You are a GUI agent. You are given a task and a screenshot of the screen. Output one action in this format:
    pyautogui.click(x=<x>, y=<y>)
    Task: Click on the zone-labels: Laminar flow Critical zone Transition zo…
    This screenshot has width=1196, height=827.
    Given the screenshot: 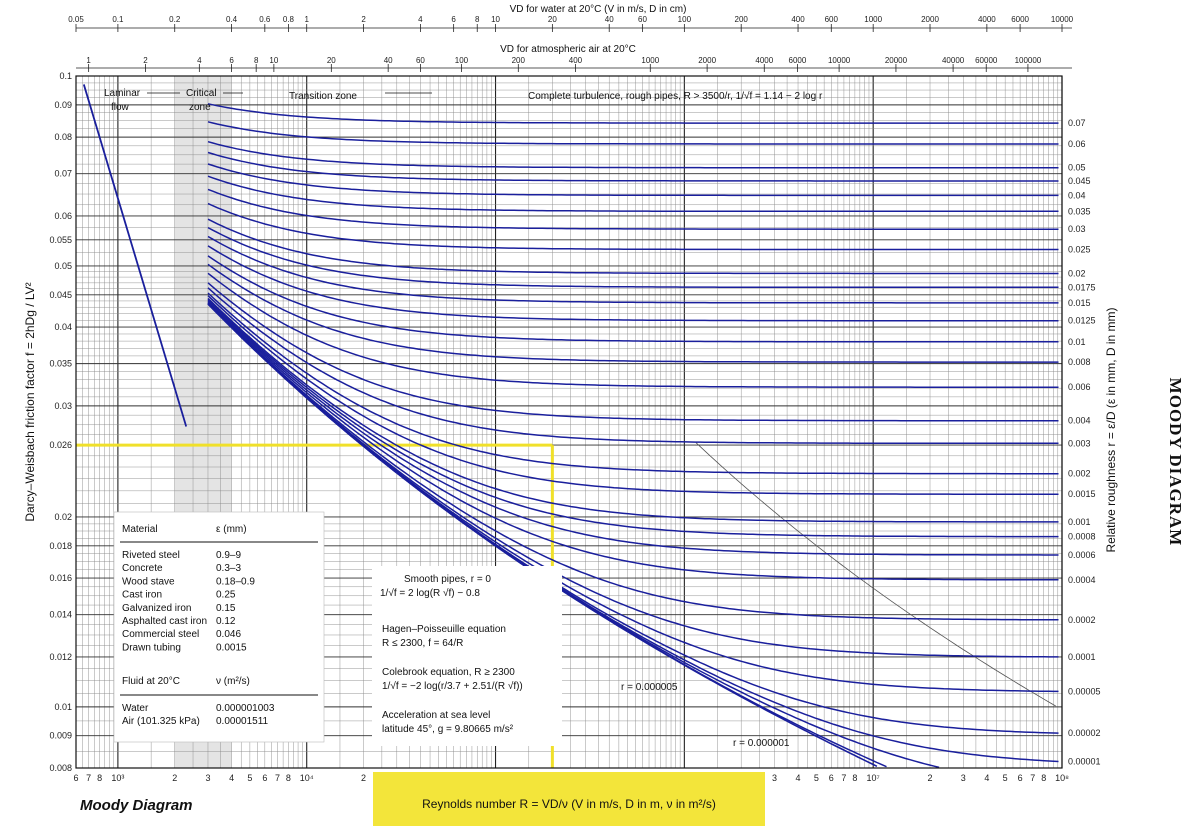 What is the action you would take?
    pyautogui.click(x=463, y=100)
    